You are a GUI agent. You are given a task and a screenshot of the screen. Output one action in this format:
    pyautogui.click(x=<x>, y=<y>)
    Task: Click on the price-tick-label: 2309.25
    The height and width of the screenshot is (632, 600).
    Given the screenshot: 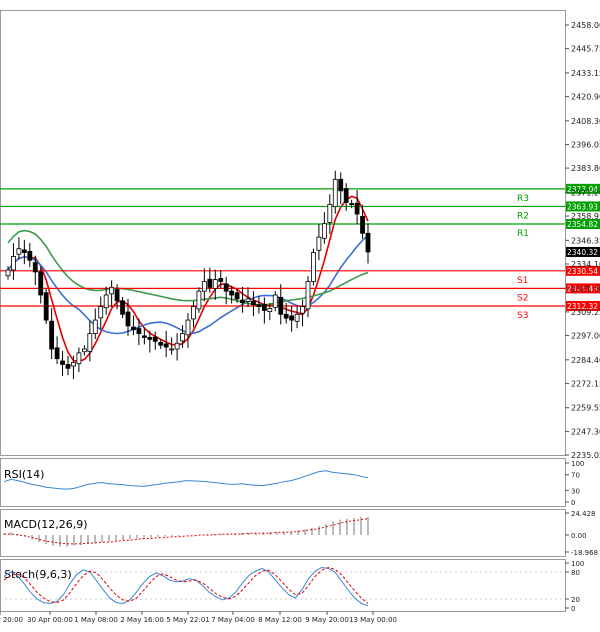 What is the action you would take?
    pyautogui.click(x=585, y=312)
    